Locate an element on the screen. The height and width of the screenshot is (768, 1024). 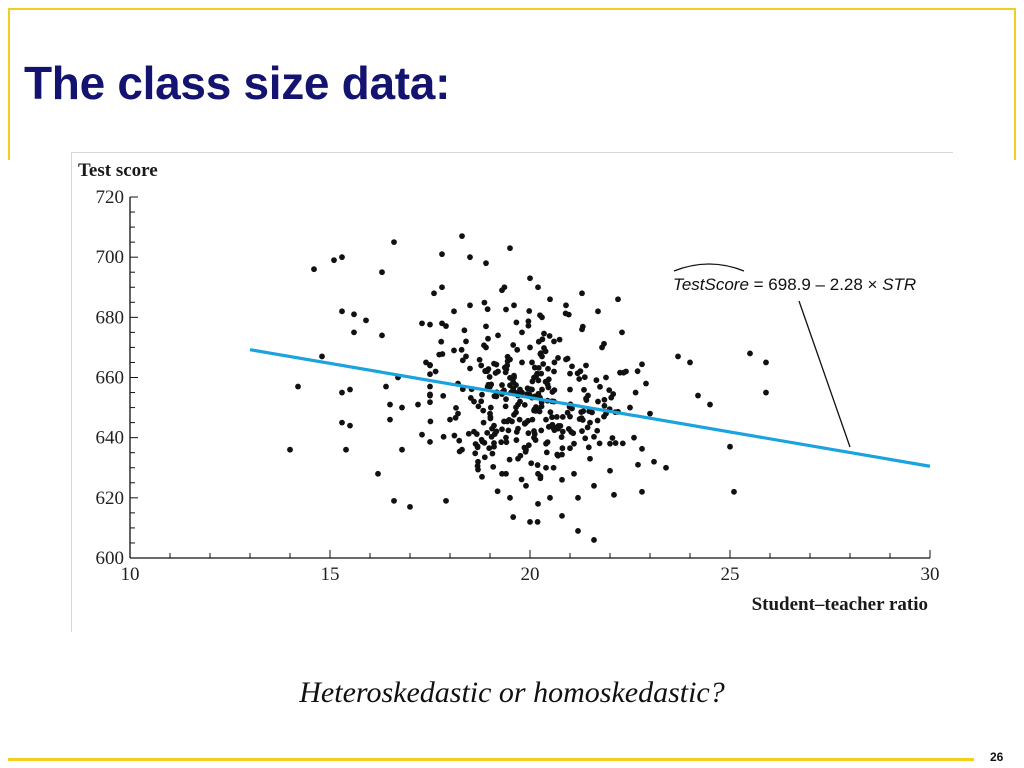
x-axis-title: Student–teacher ratio is located at coordinates (840, 604).